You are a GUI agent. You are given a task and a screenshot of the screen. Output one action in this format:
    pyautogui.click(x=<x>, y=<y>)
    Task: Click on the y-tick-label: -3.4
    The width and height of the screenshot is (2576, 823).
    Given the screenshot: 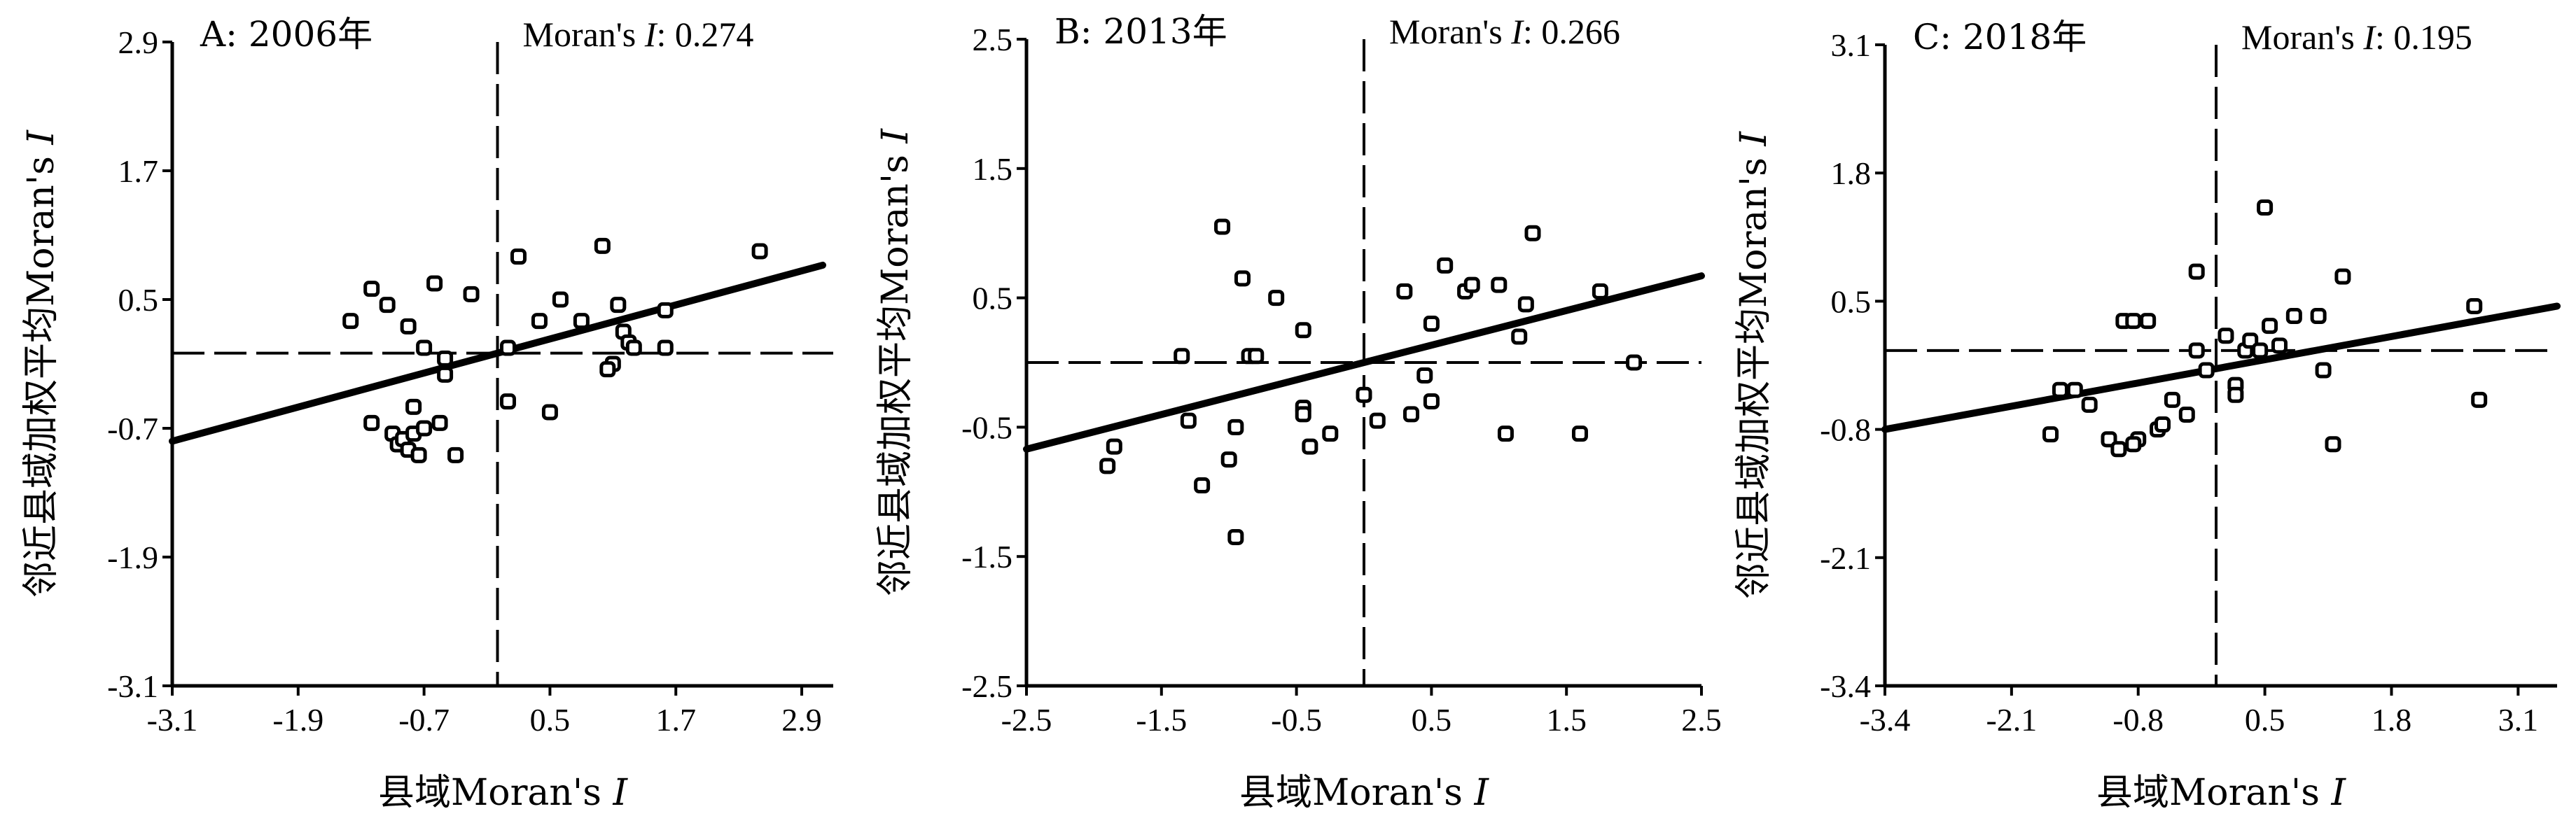 What is the action you would take?
    pyautogui.click(x=1845, y=686)
    